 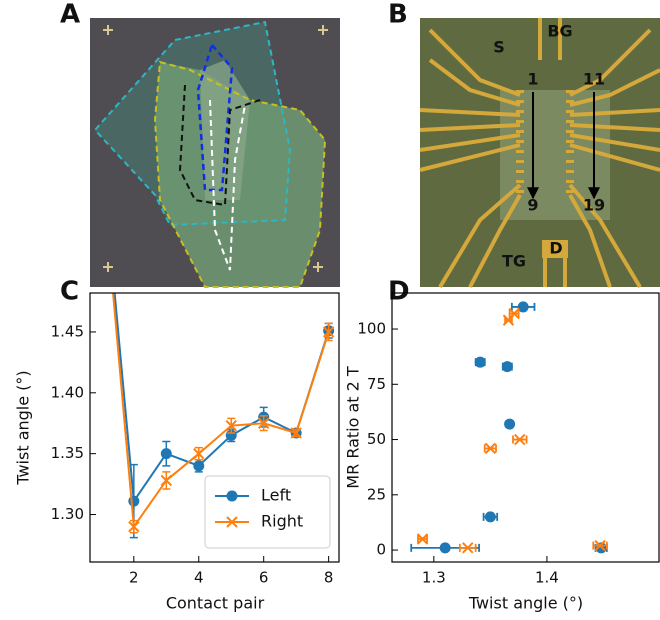 I want to click on photo-label: S, so click(x=499, y=47).